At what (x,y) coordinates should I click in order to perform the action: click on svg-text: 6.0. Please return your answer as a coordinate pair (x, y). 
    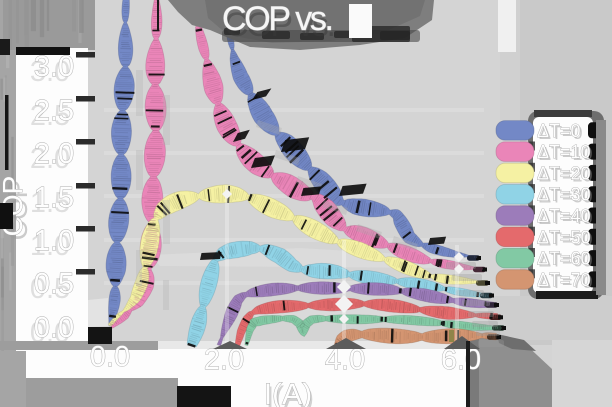
    Looking at the image, I should click on (461, 360).